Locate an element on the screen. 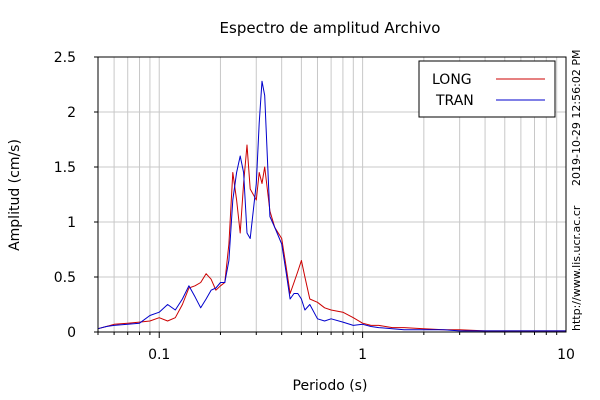 The width and height of the screenshot is (600, 400). x-tick-label: 0.1 is located at coordinates (159, 355).